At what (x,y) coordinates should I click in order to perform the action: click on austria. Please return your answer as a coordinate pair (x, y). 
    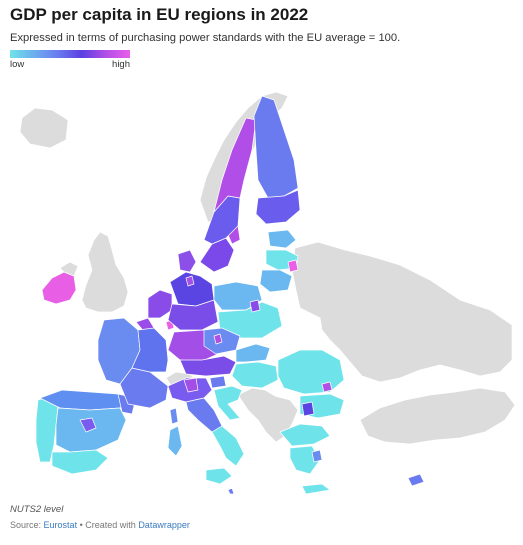
    Looking at the image, I should click on (208, 366).